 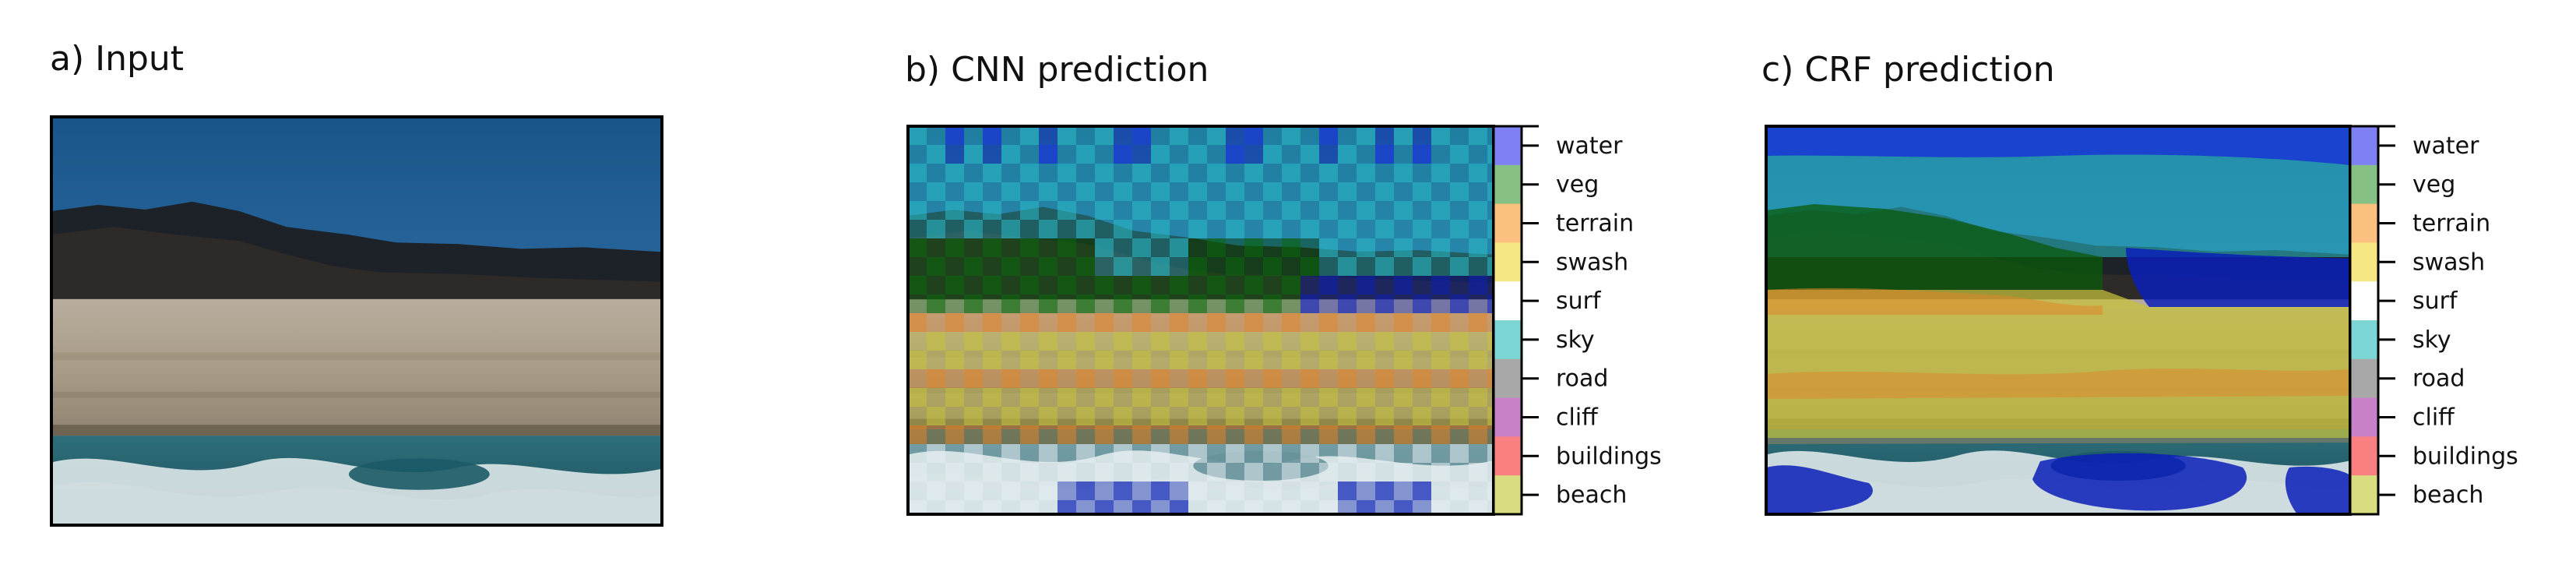 I want to click on crf-swatch-road, so click(x=2364, y=378).